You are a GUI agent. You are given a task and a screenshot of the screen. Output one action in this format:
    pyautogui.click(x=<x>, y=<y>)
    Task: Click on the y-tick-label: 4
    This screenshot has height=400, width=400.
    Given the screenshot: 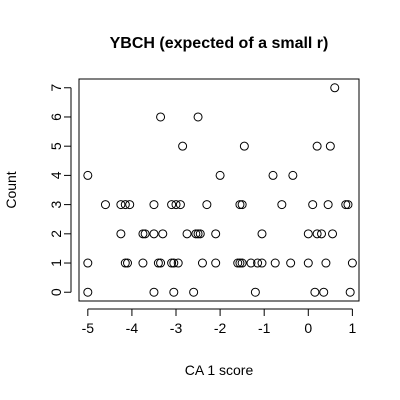 What is the action you would take?
    pyautogui.click(x=56, y=175)
    